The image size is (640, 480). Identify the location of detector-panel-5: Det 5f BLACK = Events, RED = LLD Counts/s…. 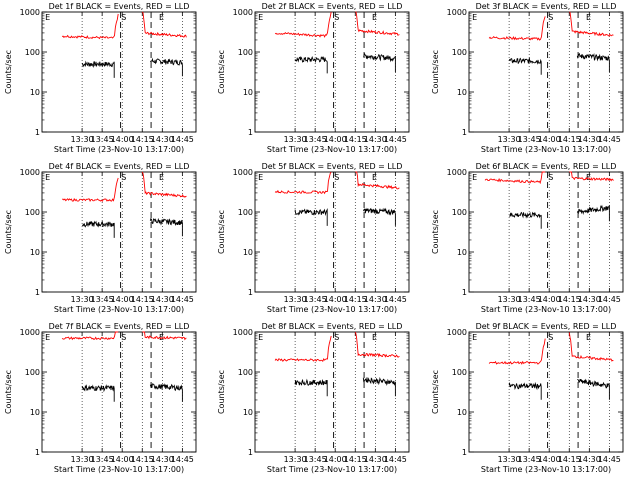
(313, 238).